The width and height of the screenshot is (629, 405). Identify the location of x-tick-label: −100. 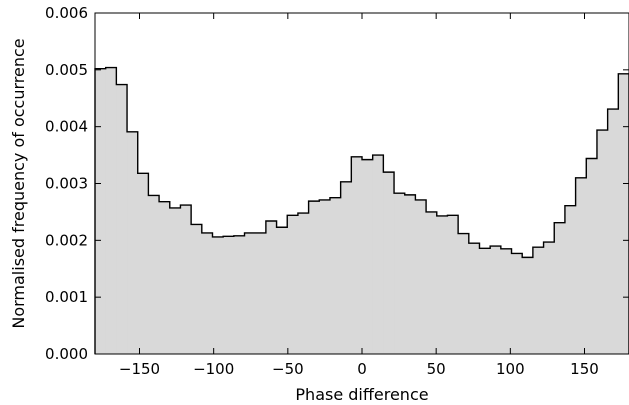
(213, 369).